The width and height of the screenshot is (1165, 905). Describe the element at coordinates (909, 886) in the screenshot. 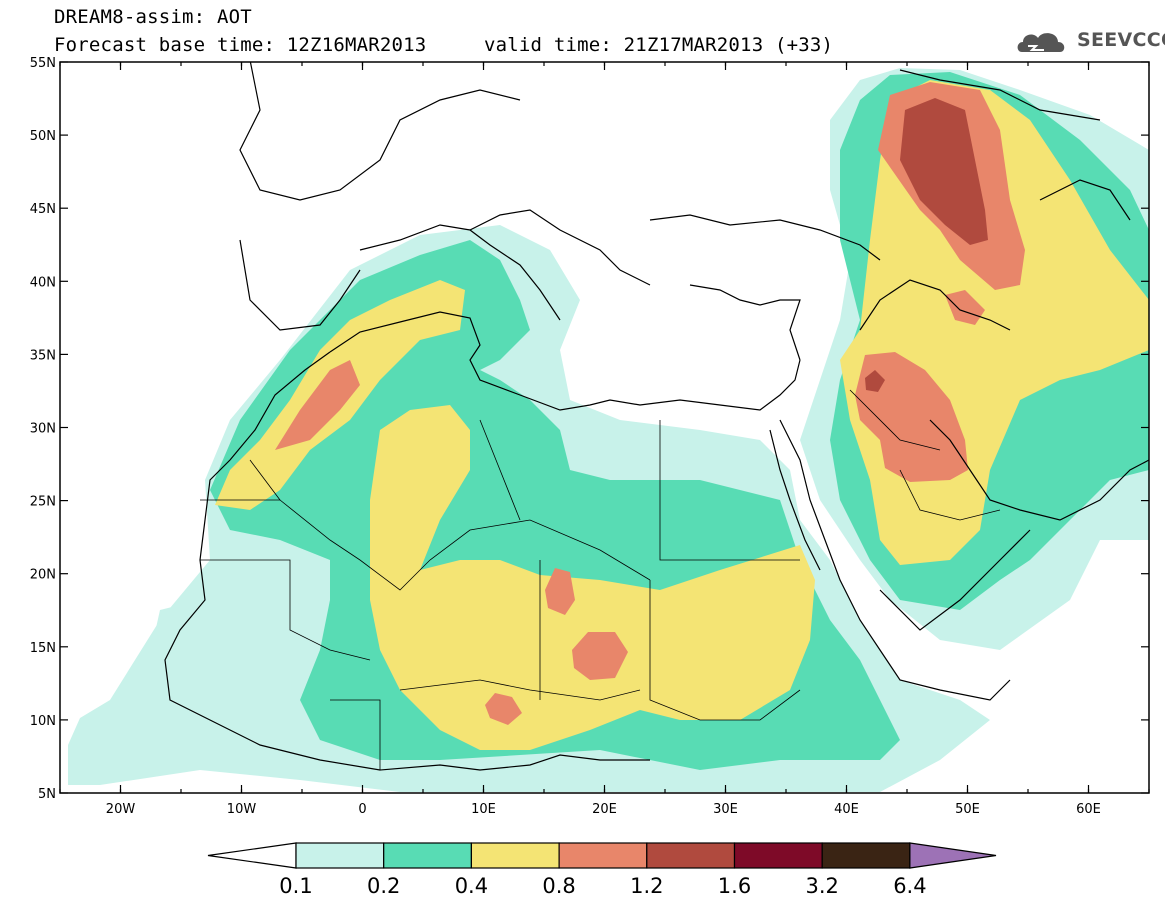

I see `colorbar-label: 6.4` at that location.